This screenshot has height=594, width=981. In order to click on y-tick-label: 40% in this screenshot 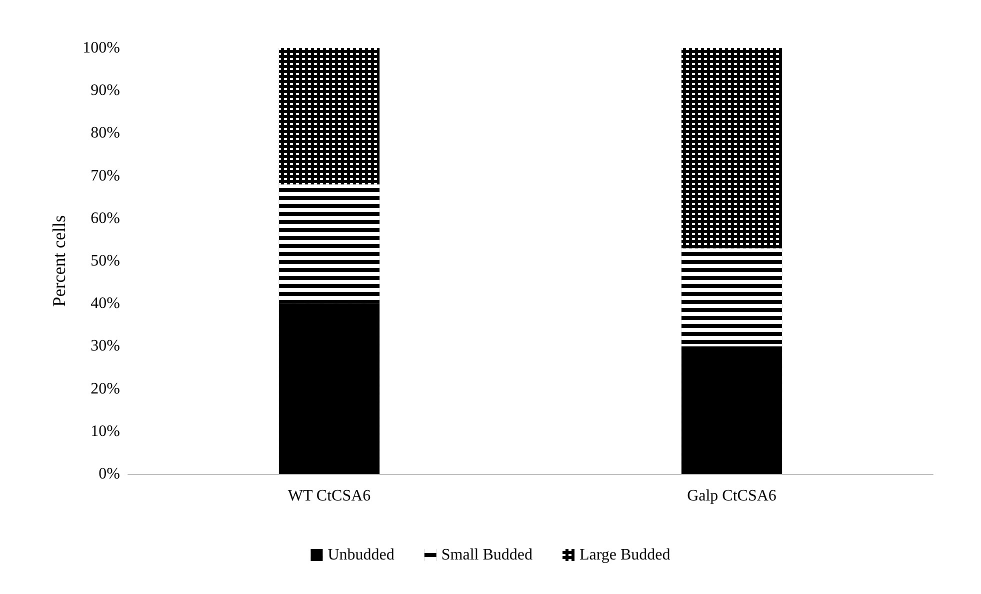, I will do `click(105, 303)`.